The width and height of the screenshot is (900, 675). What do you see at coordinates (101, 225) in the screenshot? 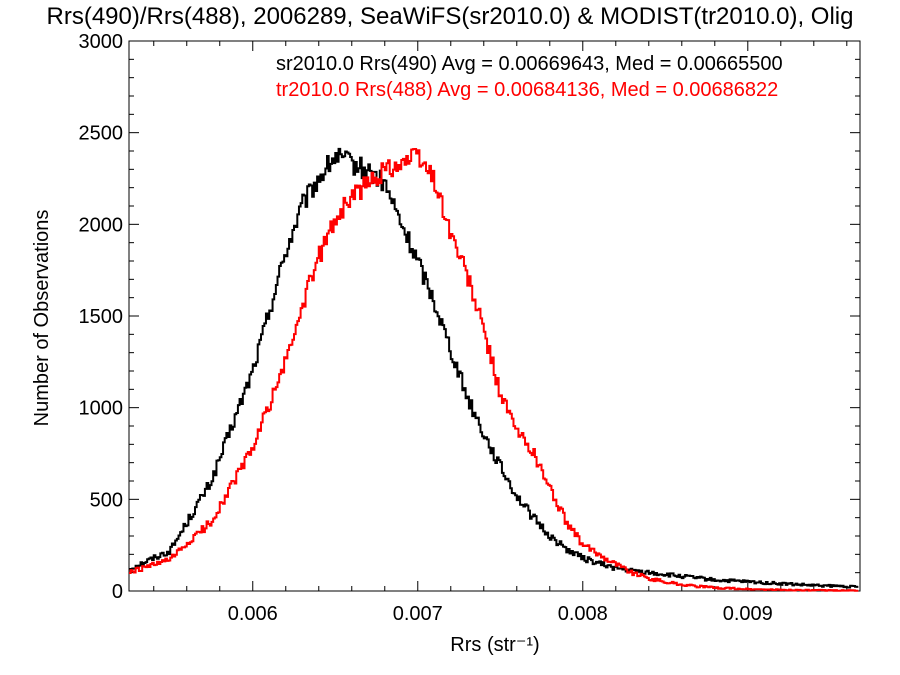
I see `y-tick-label: 2000` at bounding box center [101, 225].